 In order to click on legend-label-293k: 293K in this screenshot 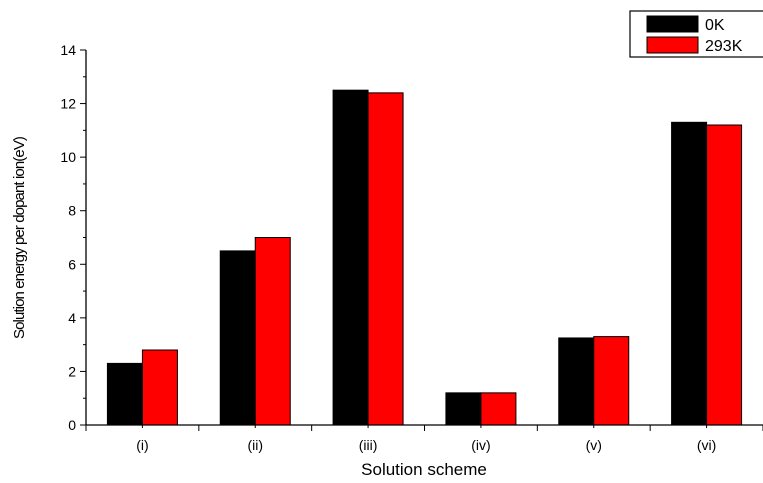, I will do `click(724, 46)`.